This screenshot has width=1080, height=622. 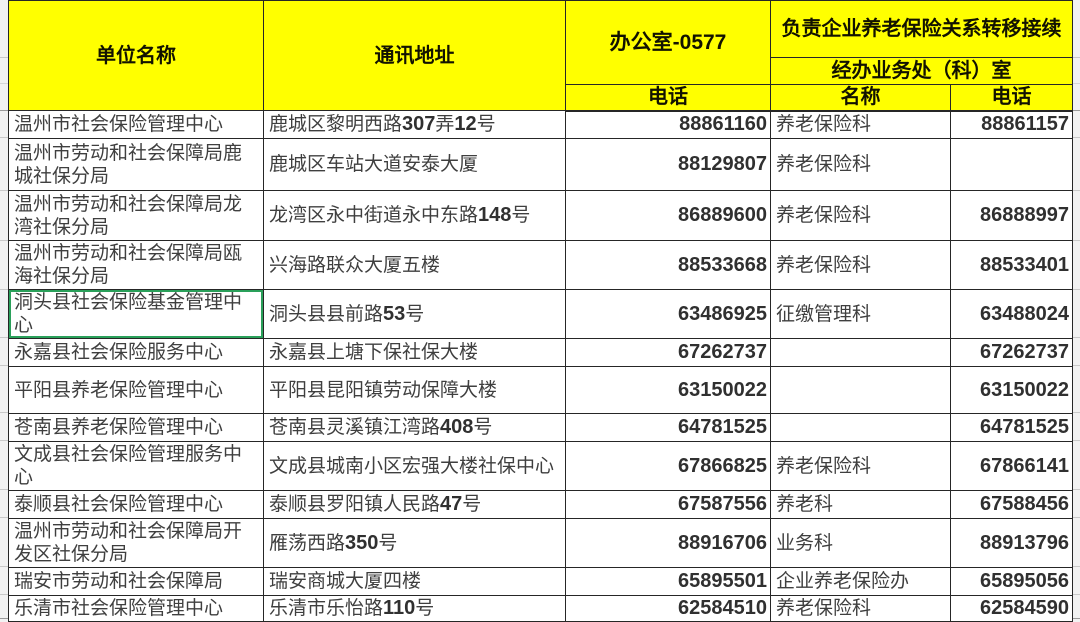 What do you see at coordinates (414, 265) in the screenshot?
I see `address-cell: 兴海路联众大厦五楼` at bounding box center [414, 265].